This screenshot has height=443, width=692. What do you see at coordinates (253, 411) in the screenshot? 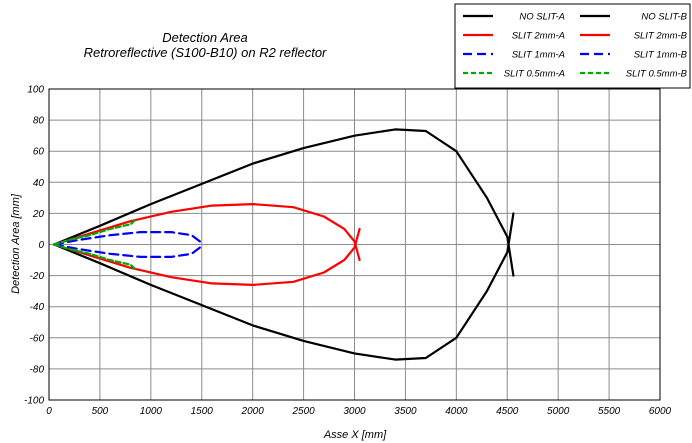
I see `x-tick-label: 2000` at bounding box center [253, 411].